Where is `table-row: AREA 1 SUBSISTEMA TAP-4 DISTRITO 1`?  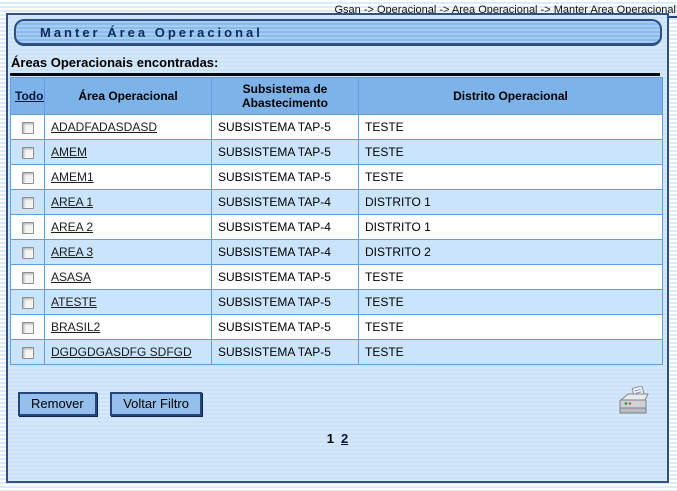
table-row: AREA 1 SUBSISTEMA TAP-4 DISTRITO 1 is located at coordinates (336, 202).